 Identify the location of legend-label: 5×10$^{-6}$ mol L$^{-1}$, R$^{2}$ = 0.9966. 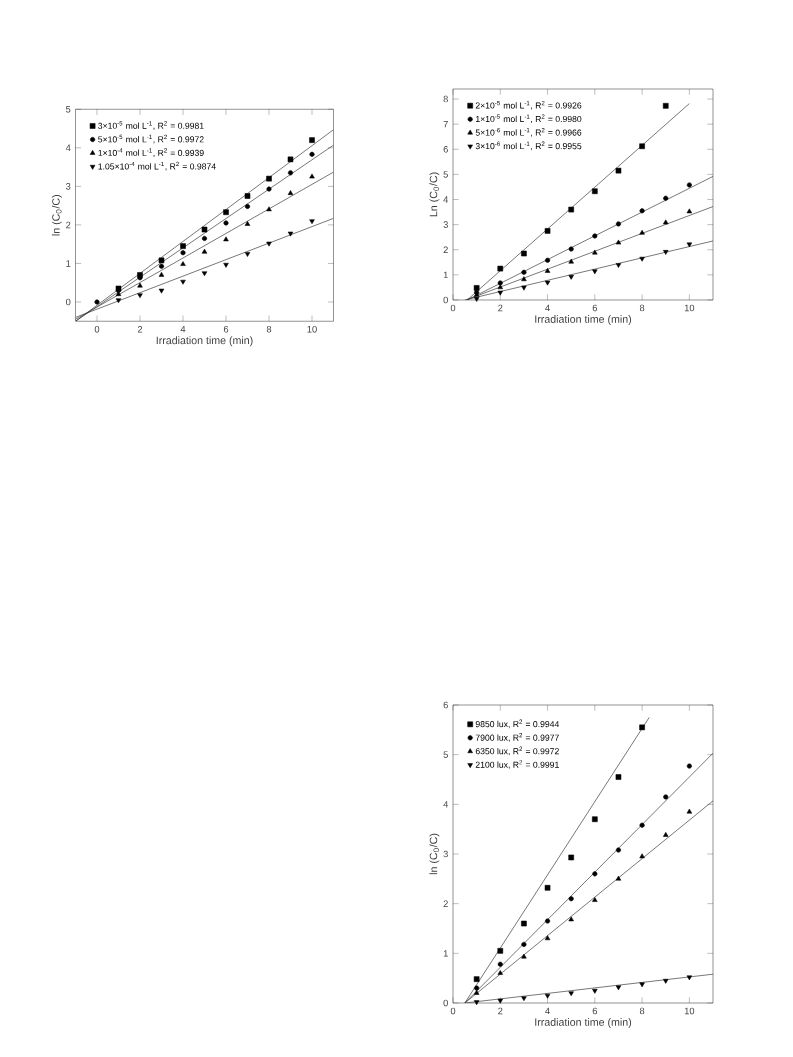
(528, 132).